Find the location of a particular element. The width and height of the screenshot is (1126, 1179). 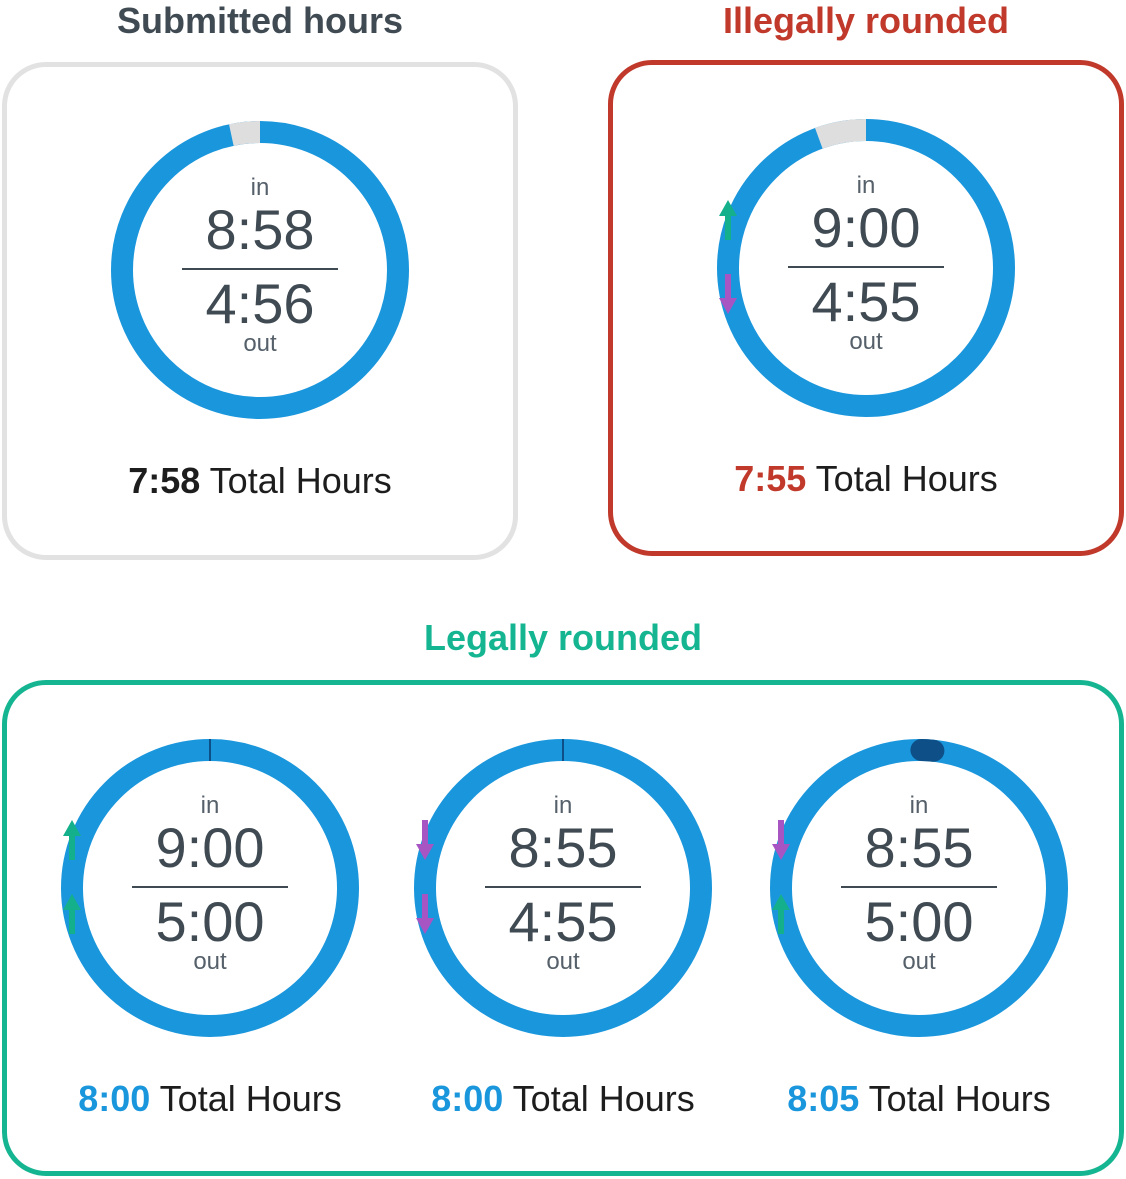

submitted-ring is located at coordinates (260, 270).